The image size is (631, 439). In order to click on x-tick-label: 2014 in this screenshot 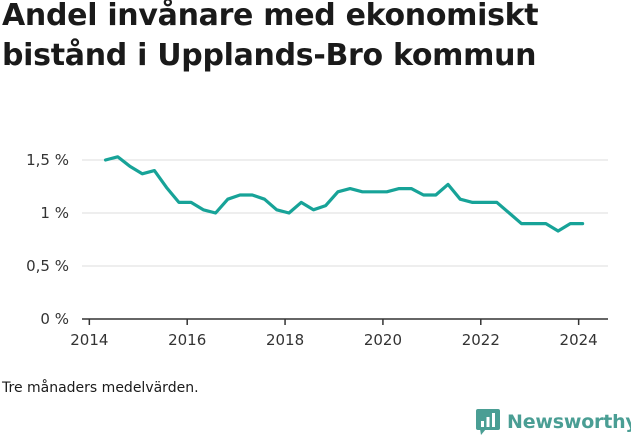, I will do `click(89, 340)`.